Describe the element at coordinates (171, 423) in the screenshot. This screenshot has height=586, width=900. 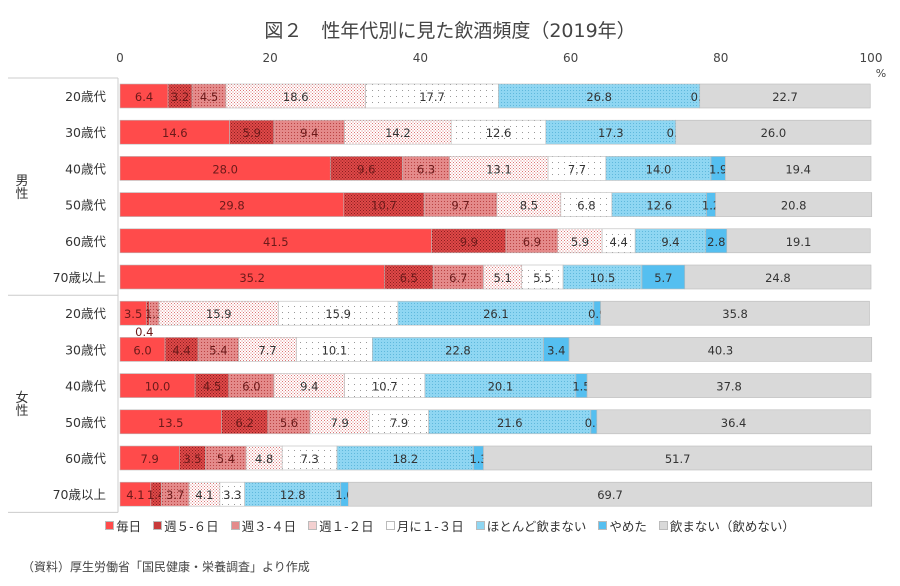
I see `data-label: 13.5` at that location.